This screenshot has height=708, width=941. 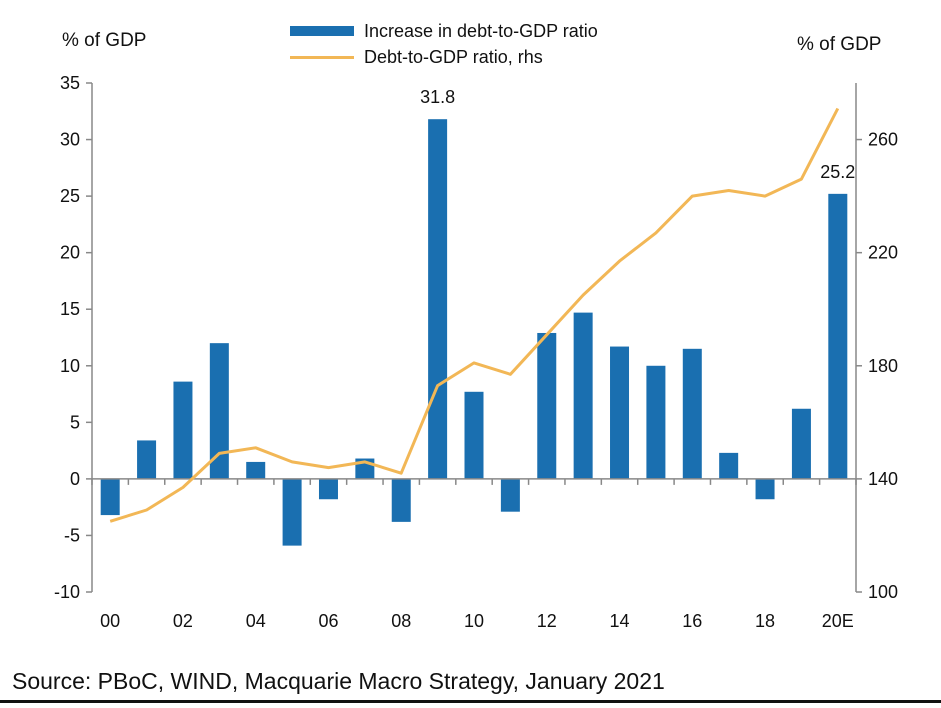 I want to click on left-tick-label: 25, so click(x=70, y=196).